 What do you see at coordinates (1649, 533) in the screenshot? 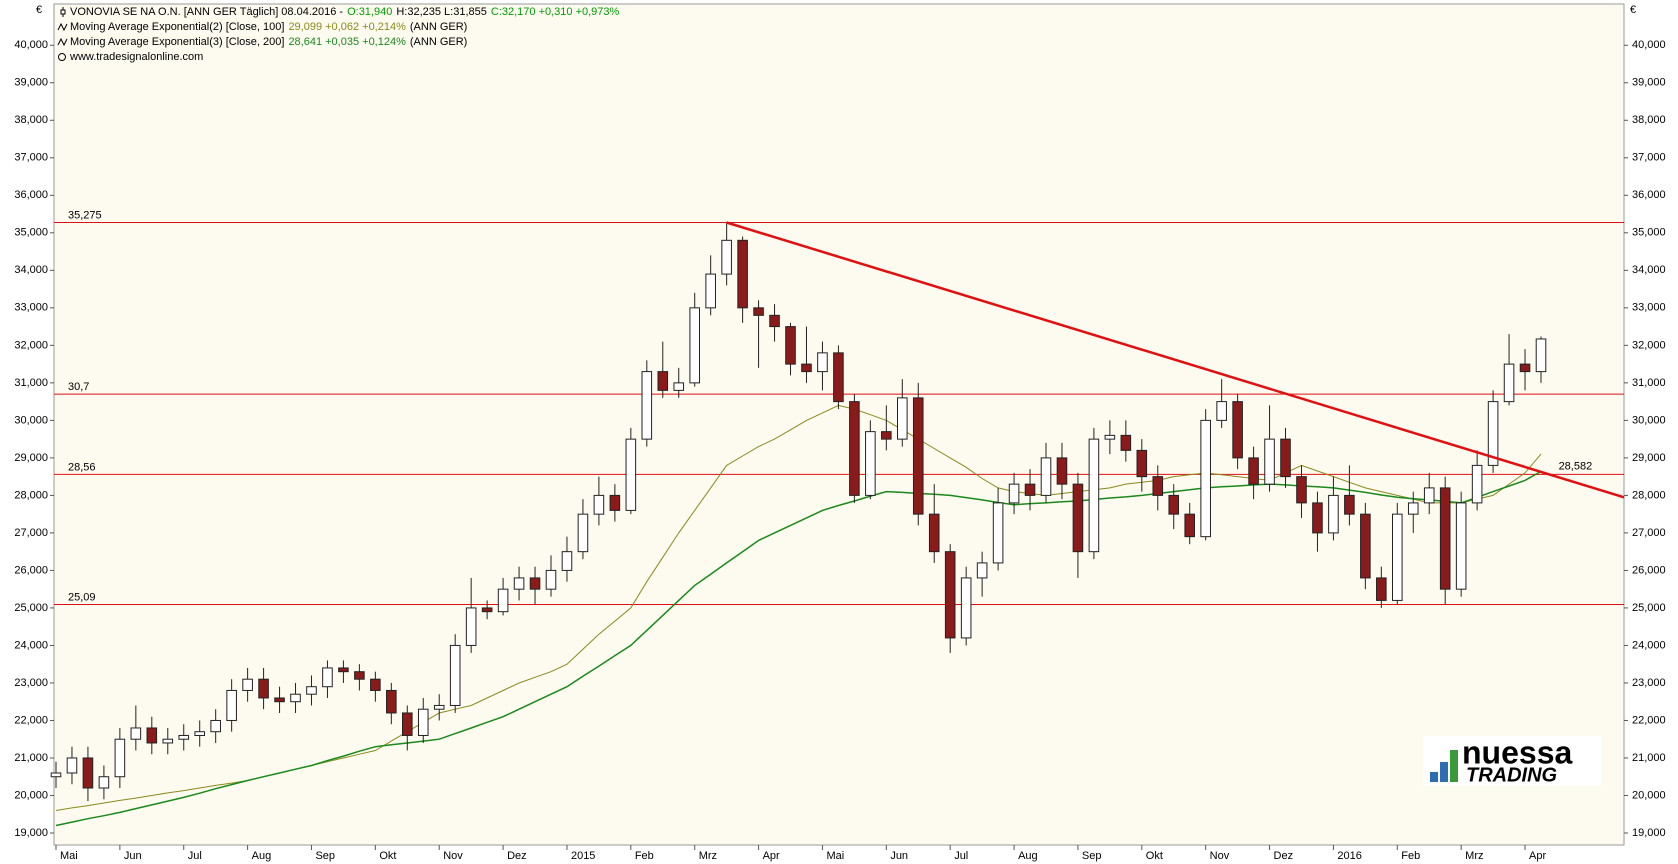
I see `y-tick-label-right: 27,000` at bounding box center [1649, 533].